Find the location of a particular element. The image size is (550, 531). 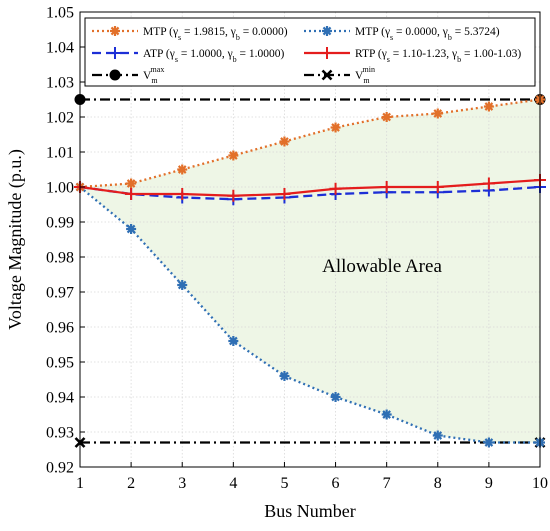

legend-entry-rtp: RTP (γs = 1.10-1.23, γb = 1.00-1.03) is located at coordinates (438, 56).